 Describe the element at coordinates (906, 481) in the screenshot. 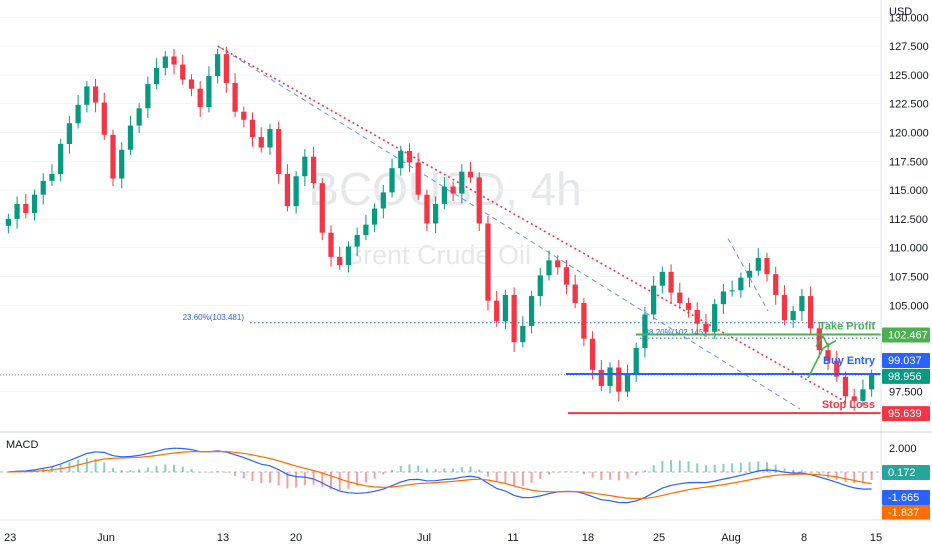

I see `macd-axis: 2.000 0.172 -1.665 -1.837` at that location.